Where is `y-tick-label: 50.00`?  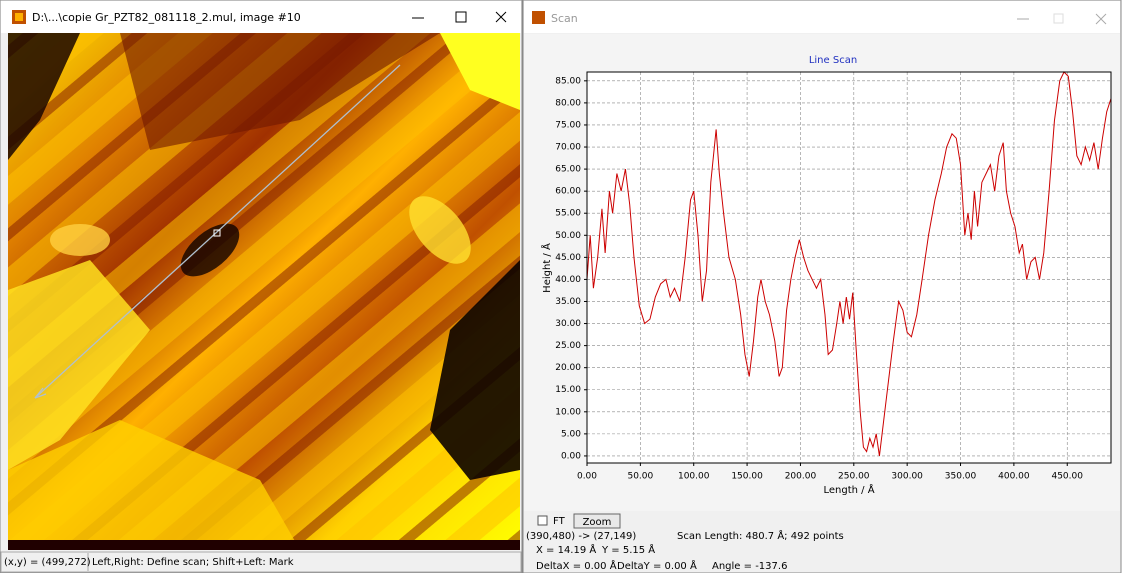
y-tick-label: 50.00 is located at coordinates (568, 236).